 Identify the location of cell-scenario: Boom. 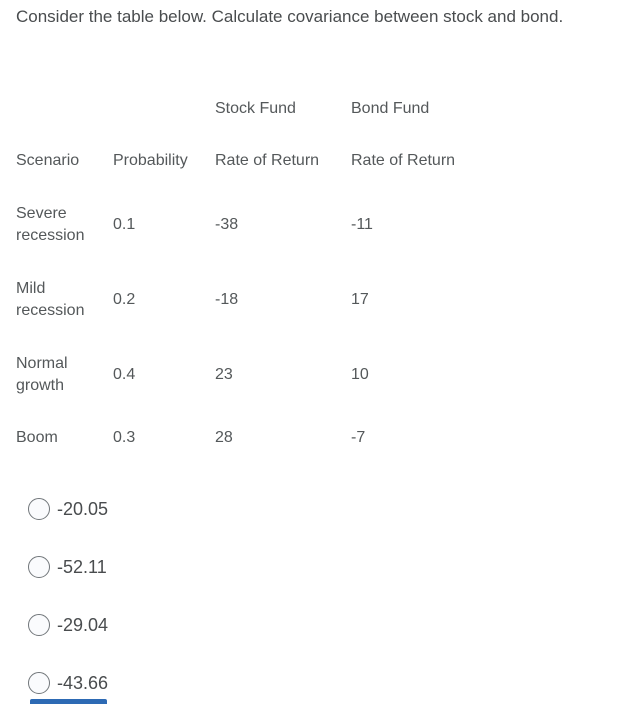
(37, 437).